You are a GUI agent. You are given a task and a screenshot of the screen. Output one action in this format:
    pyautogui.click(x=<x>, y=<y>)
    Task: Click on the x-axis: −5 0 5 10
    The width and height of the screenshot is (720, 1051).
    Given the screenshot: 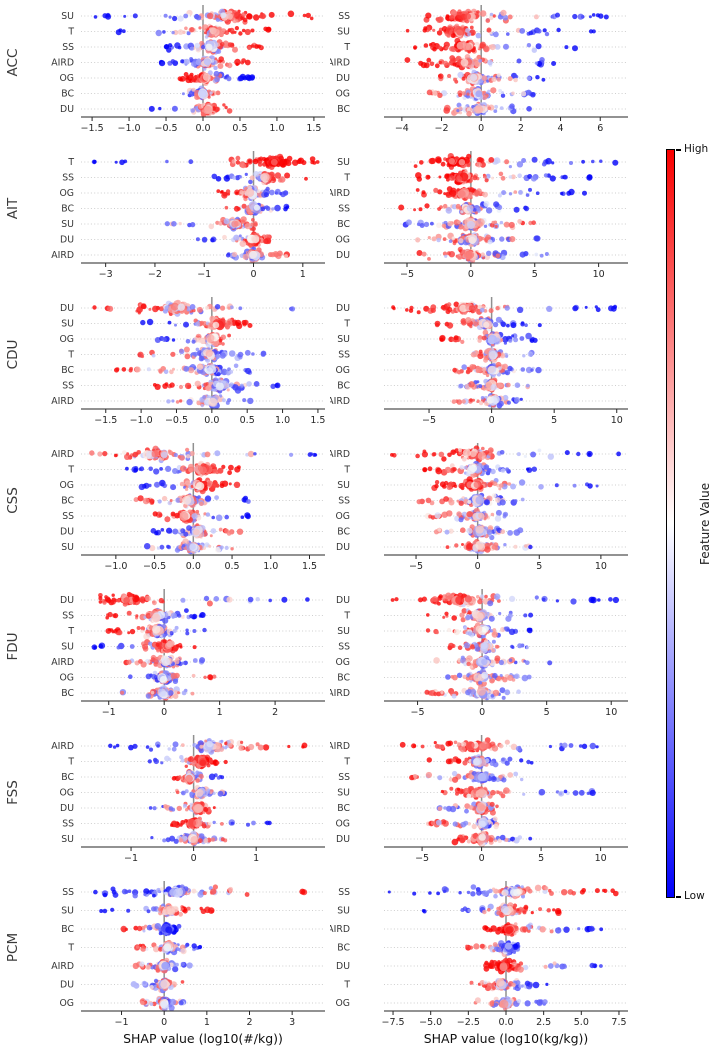 What is the action you would take?
    pyautogui.click(x=506, y=417)
    